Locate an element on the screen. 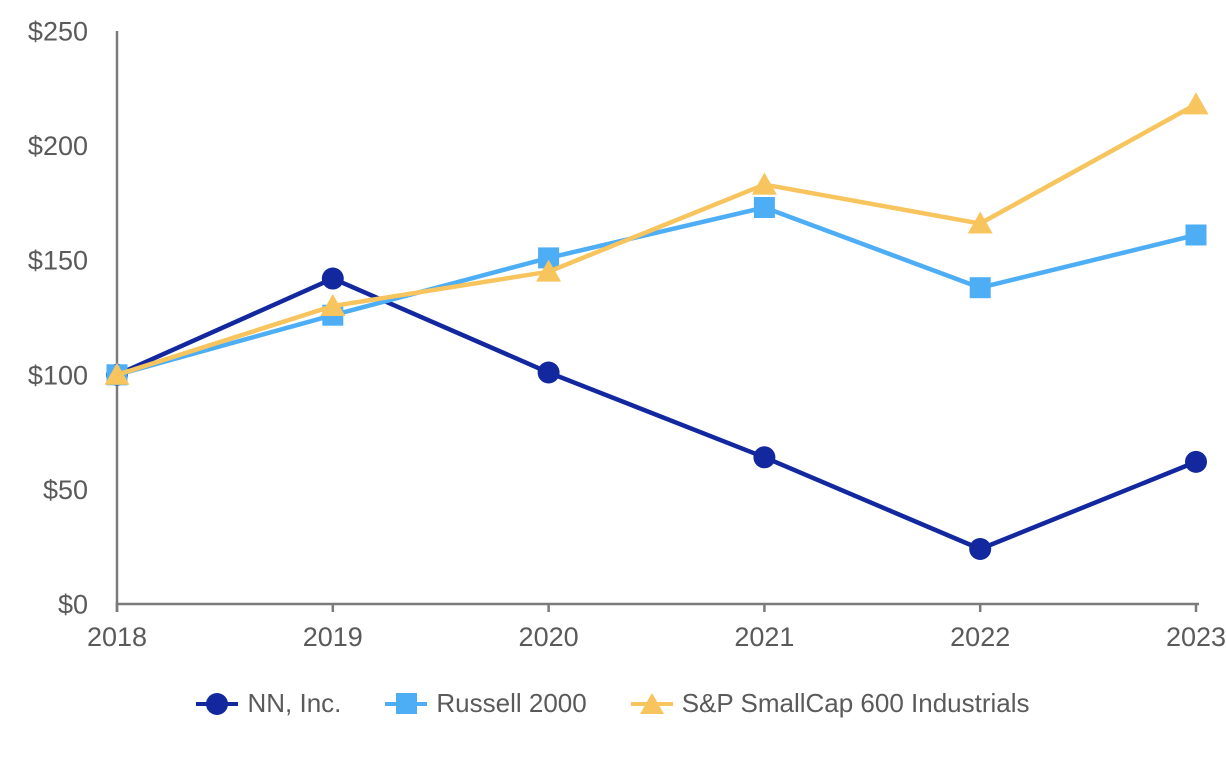  y-axis-tick-label: $100 is located at coordinates (58, 375).